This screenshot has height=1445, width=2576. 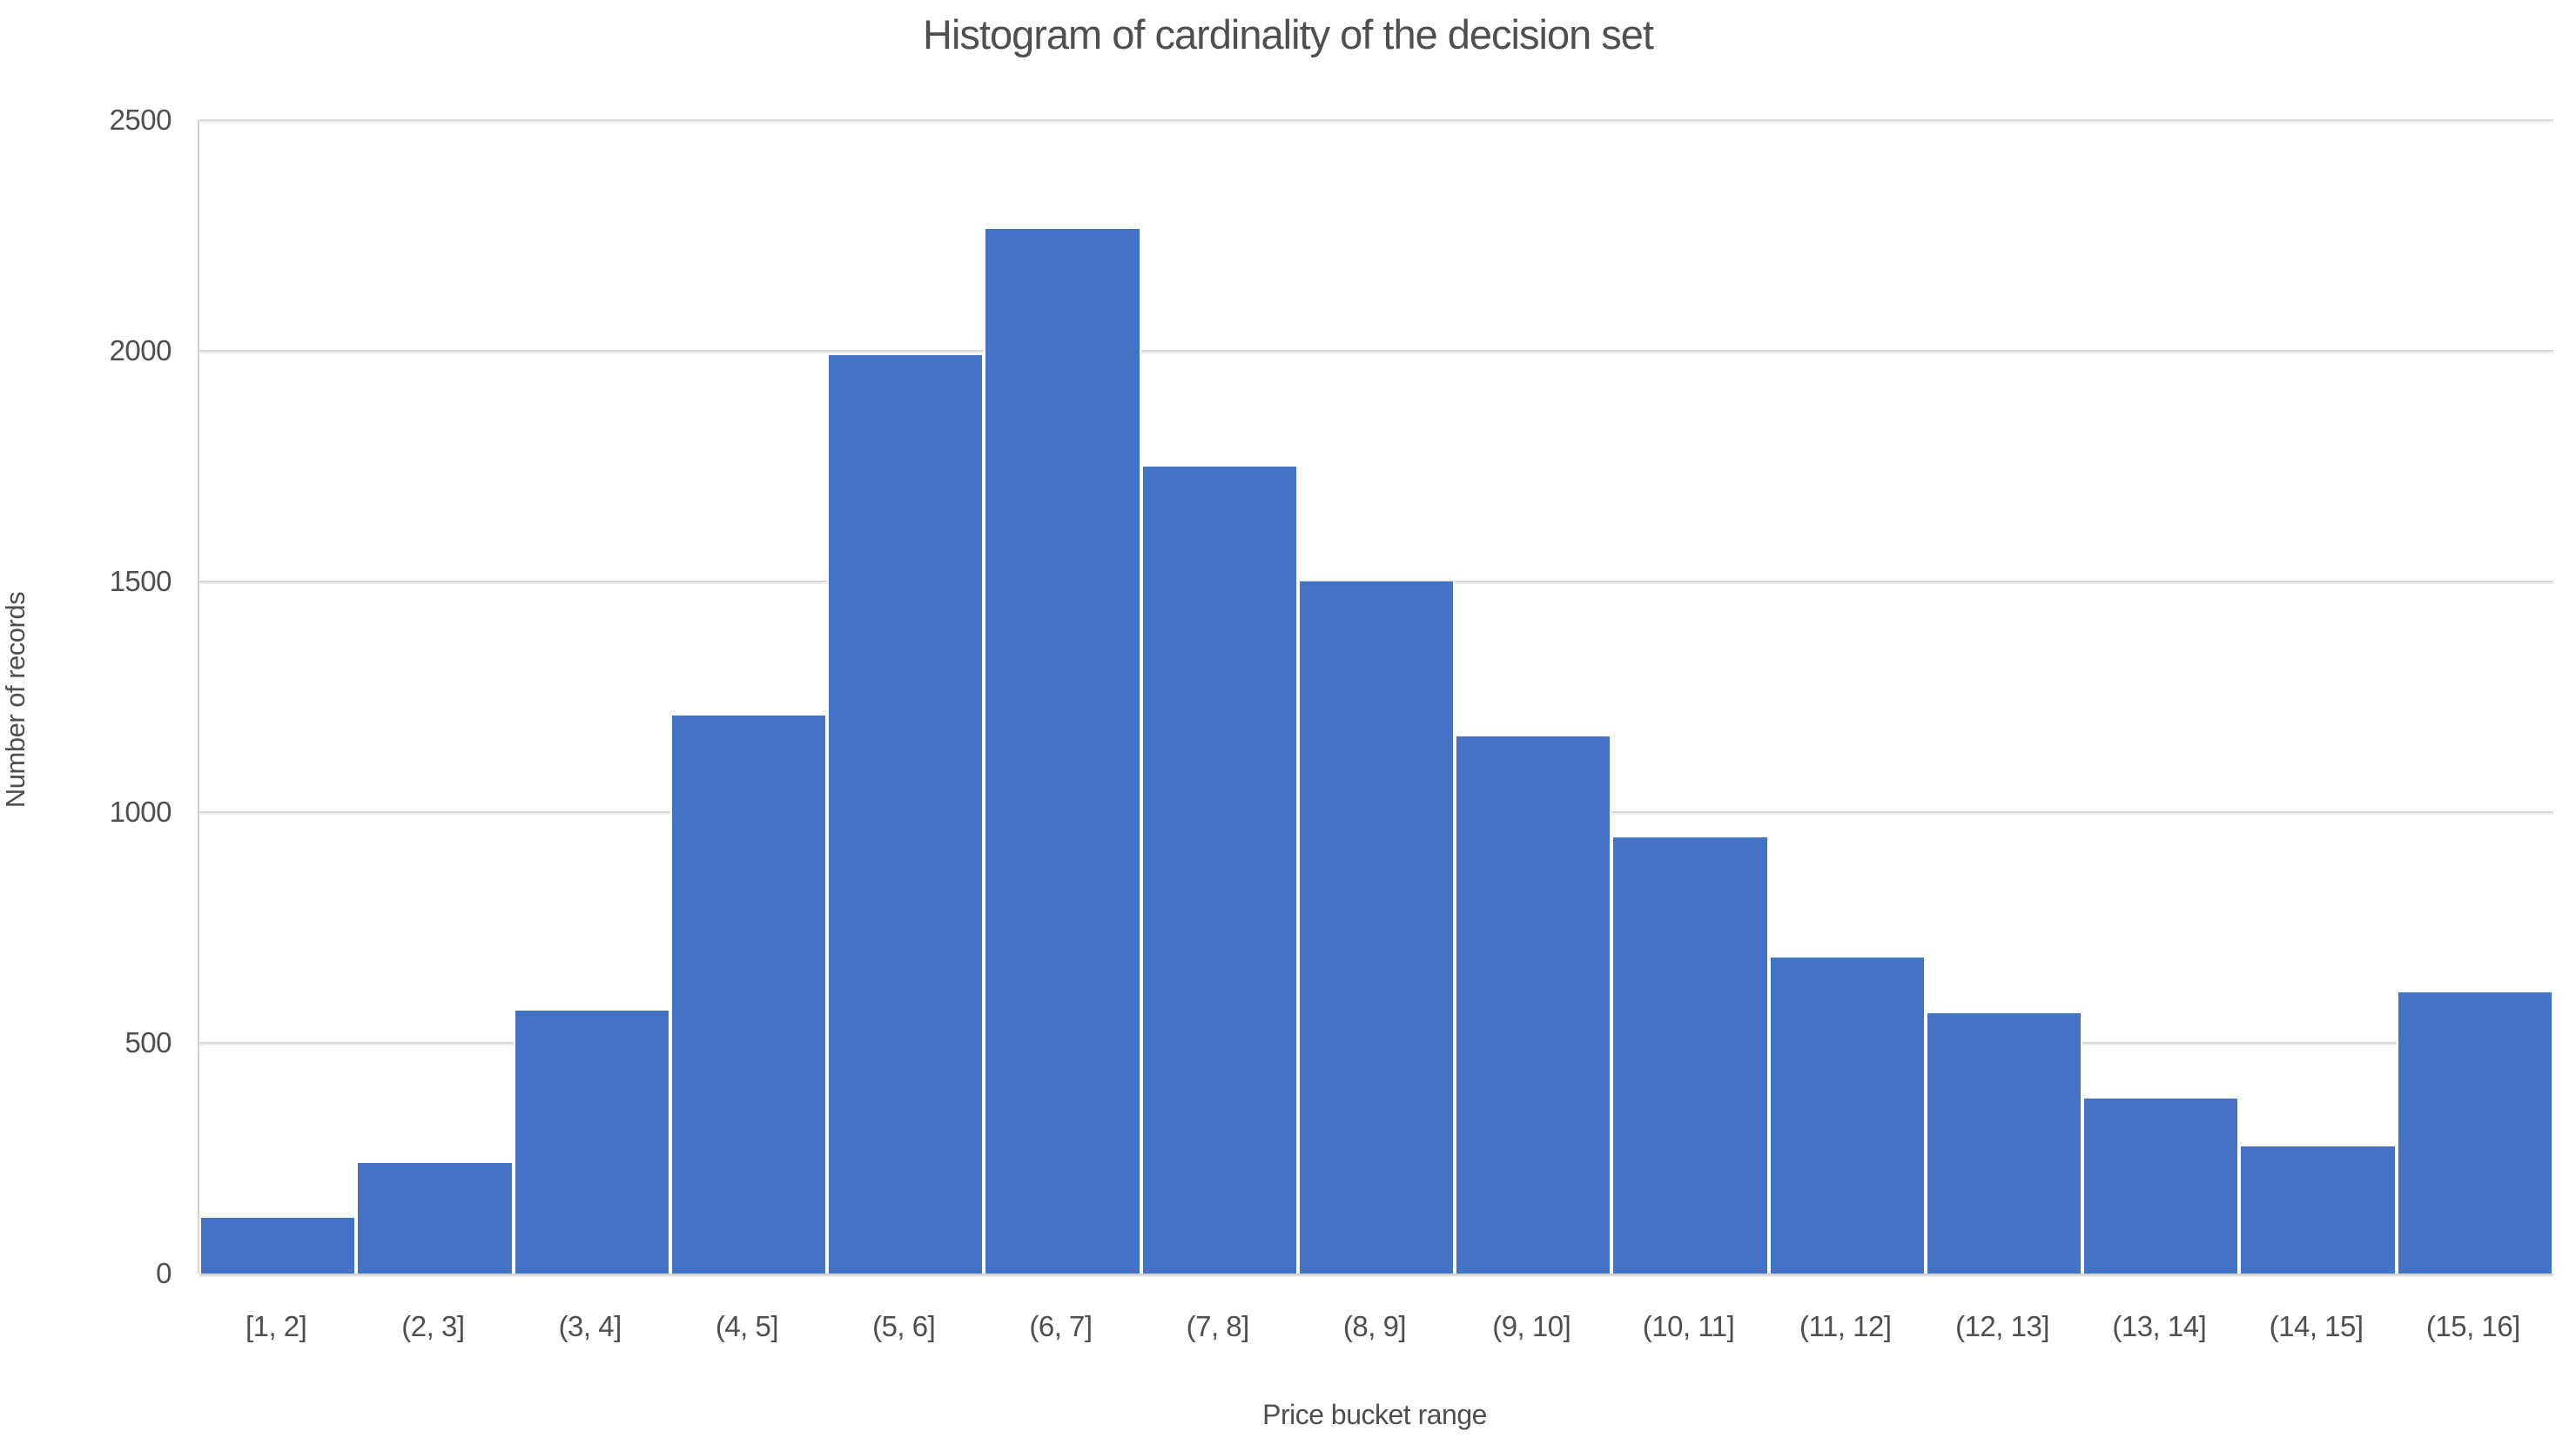 I want to click on x-tick-label: (3, 4], so click(x=590, y=1326).